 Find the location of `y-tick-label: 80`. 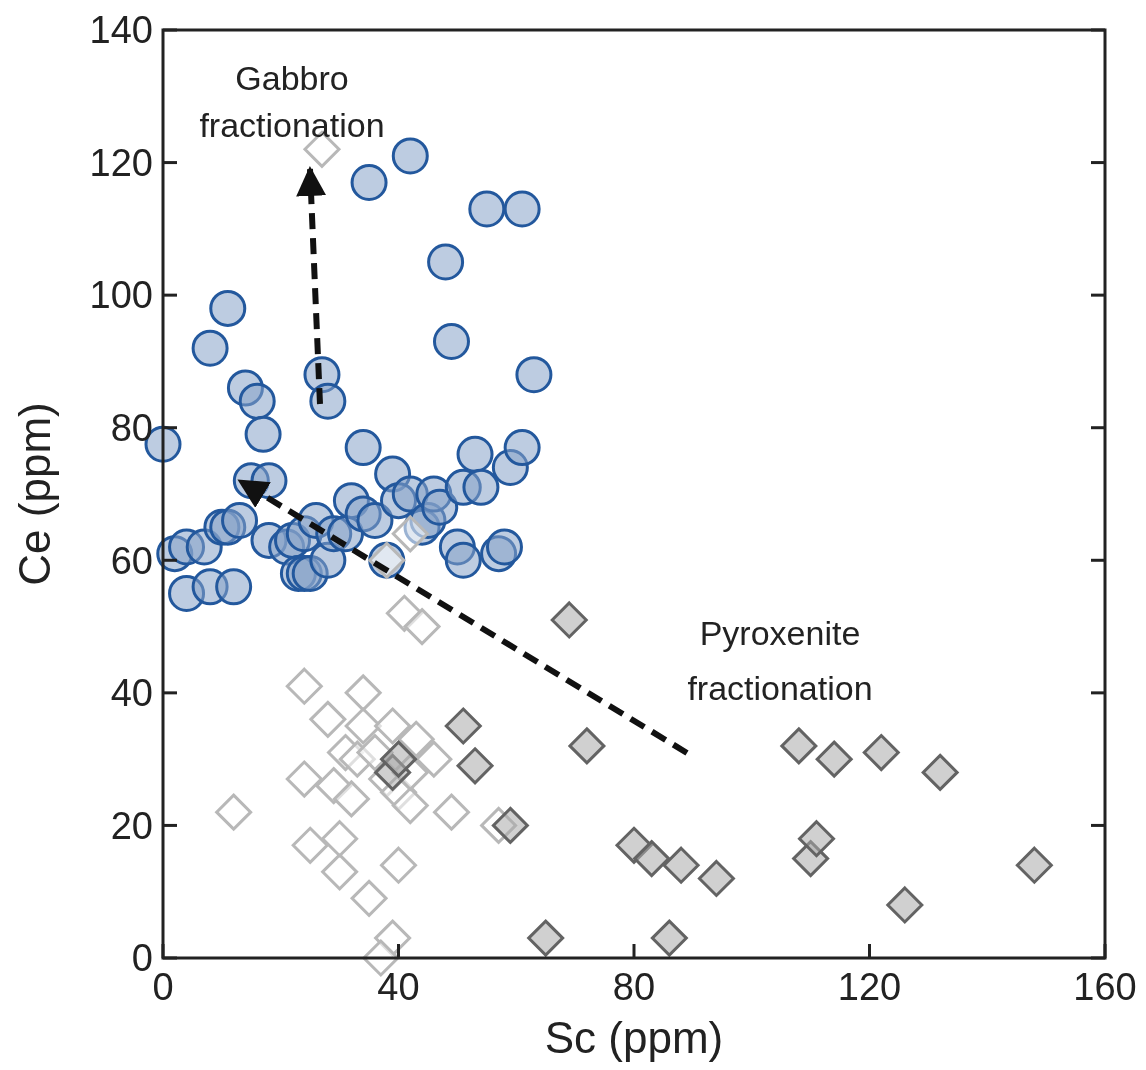

y-tick-label: 80 is located at coordinates (131, 428).